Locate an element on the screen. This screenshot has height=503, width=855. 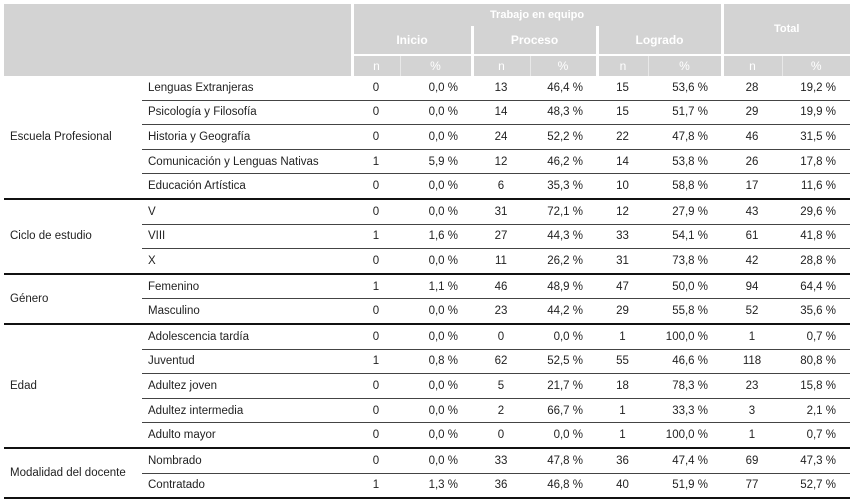
cell: 23 is located at coordinates (752, 386).